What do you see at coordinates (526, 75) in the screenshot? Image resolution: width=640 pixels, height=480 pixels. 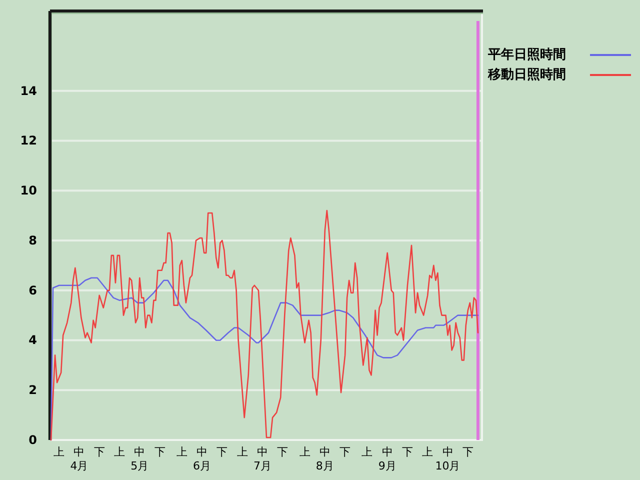 I see `legend-label: 移動日照時間` at bounding box center [526, 75].